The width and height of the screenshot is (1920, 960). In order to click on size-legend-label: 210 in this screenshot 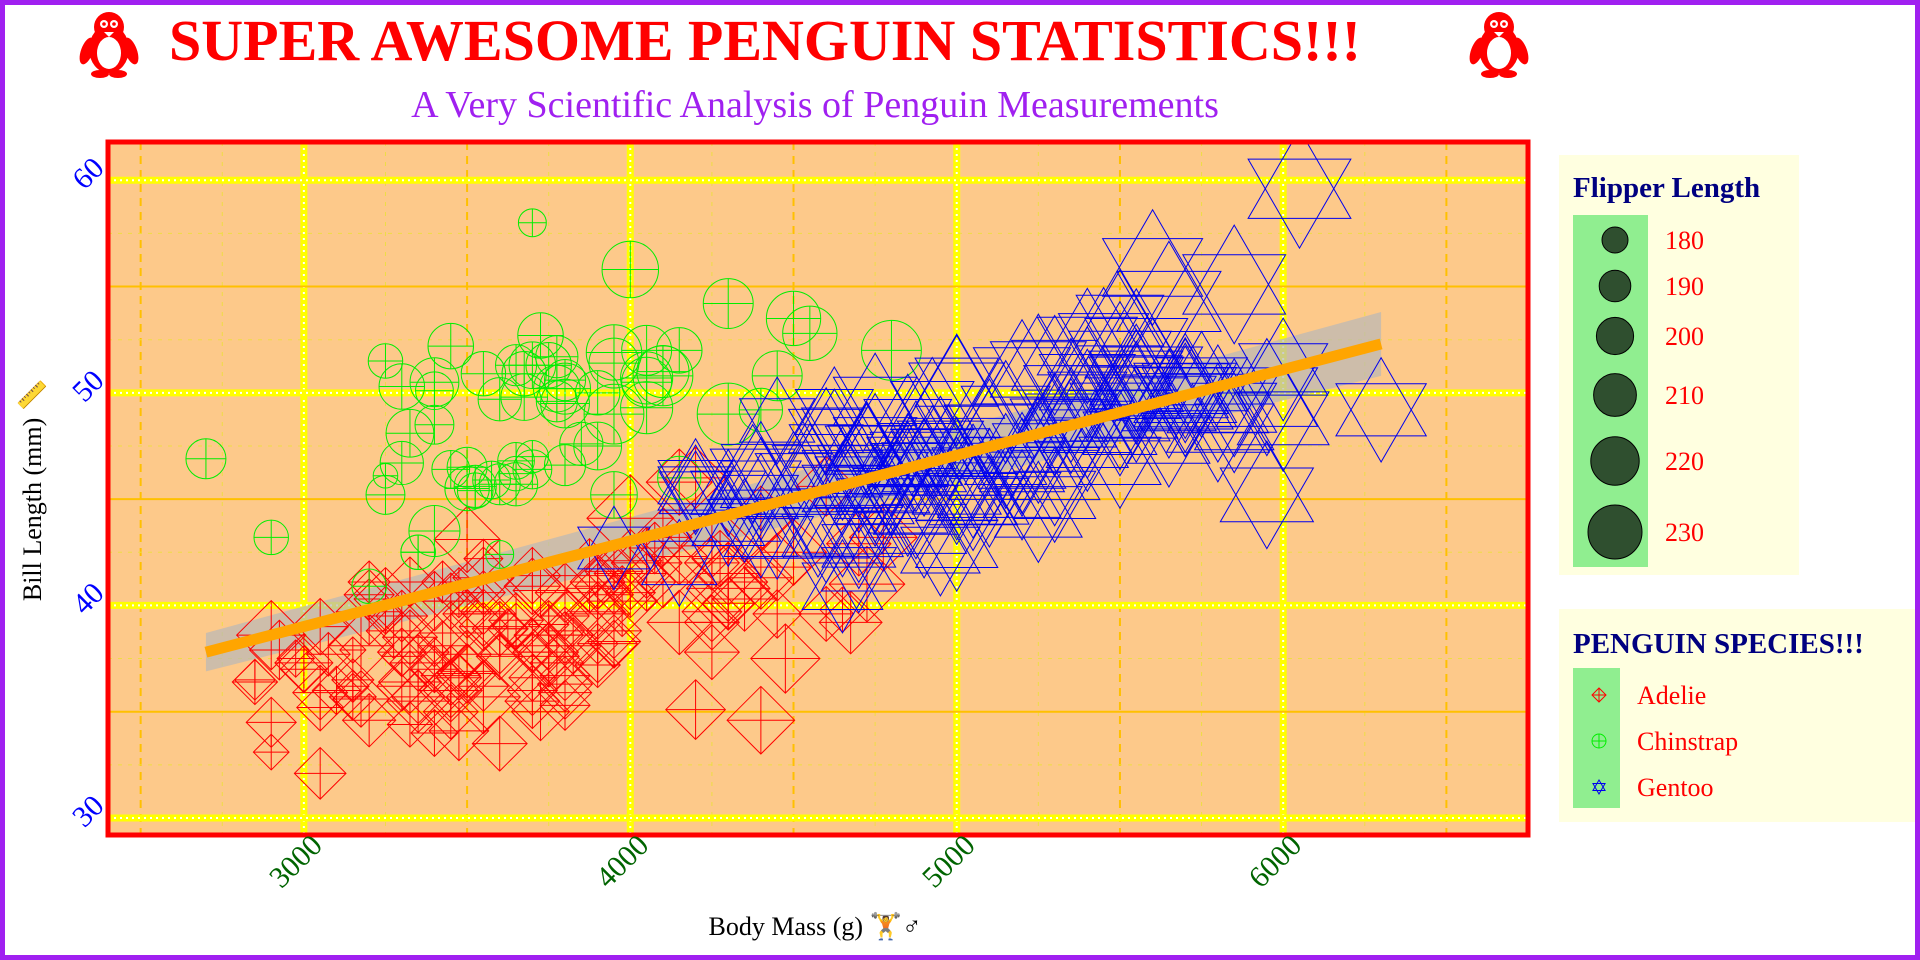, I will do `click(1684, 395)`.